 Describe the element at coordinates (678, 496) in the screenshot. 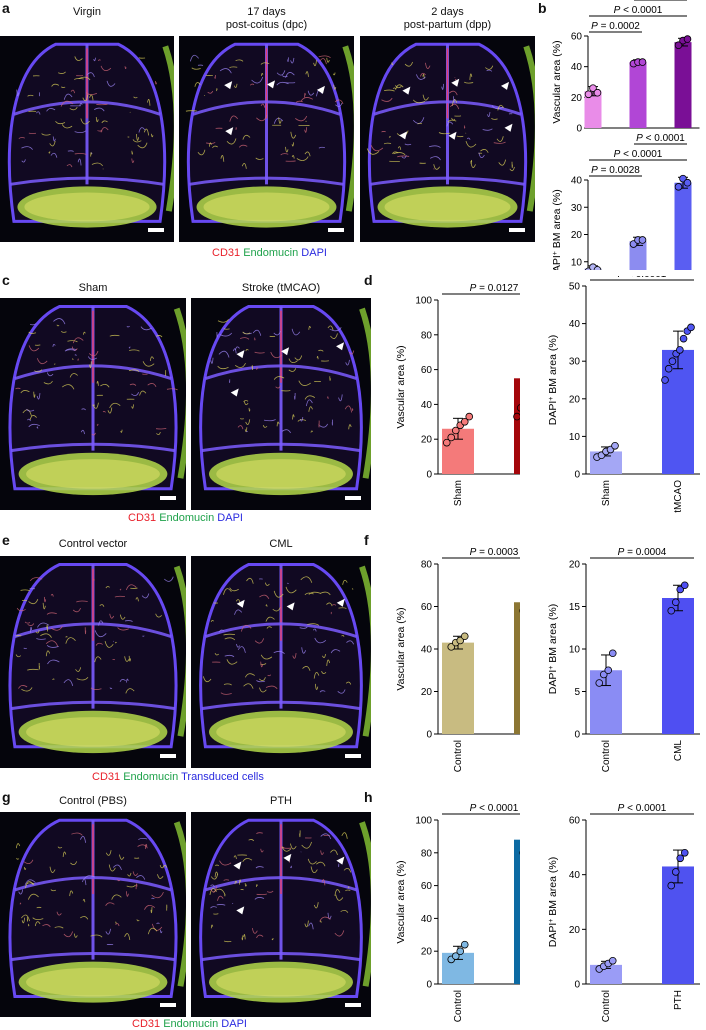

I see `x-tick-label: tMCAO` at that location.